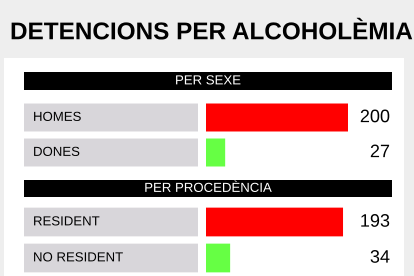 The image size is (414, 276). What do you see at coordinates (57, 151) in the screenshot?
I see `y-tick-label: DONES` at bounding box center [57, 151].